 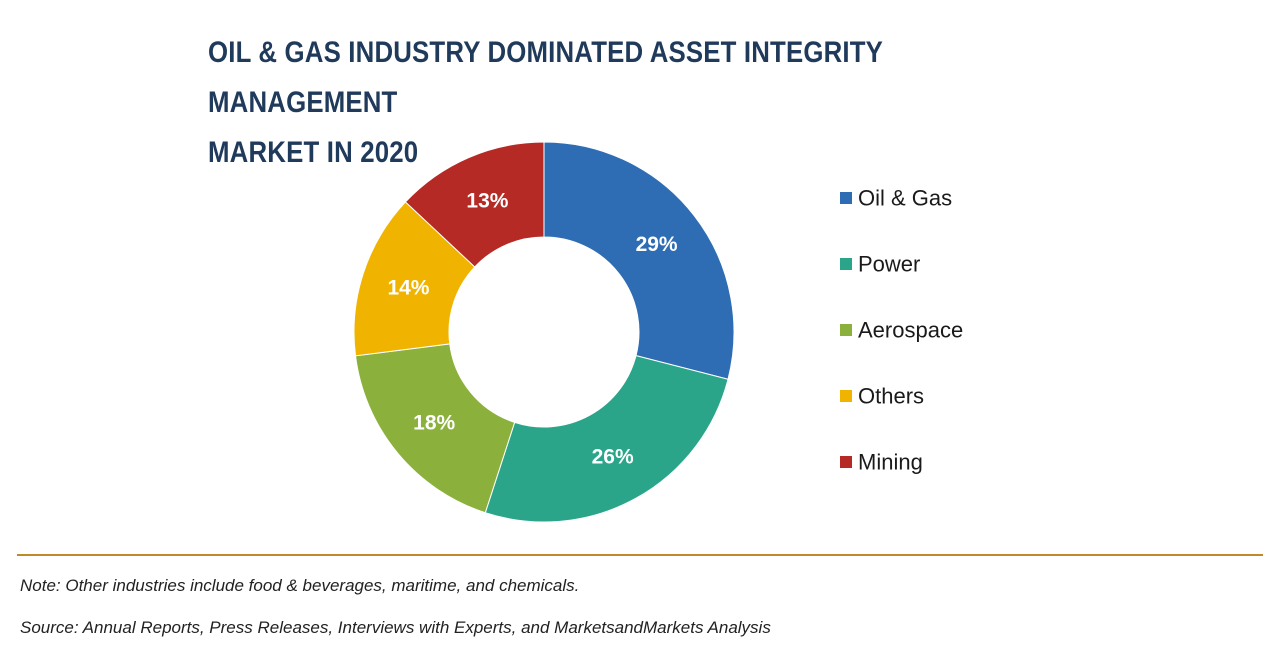 What do you see at coordinates (313, 152) in the screenshot?
I see `chart-title-line-2: MARKET IN 2020` at bounding box center [313, 152].